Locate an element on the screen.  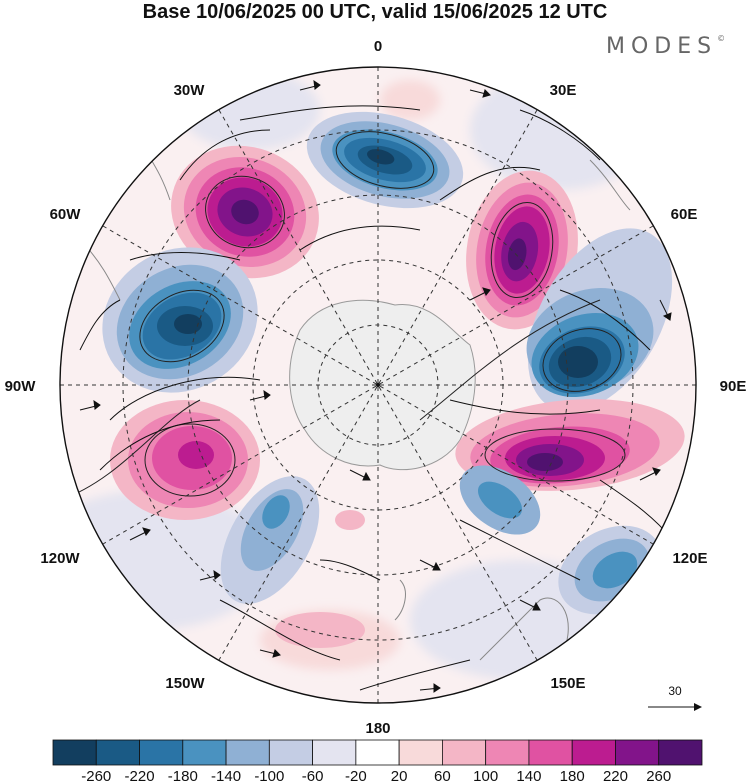
colorbar-tick-label: 20 is located at coordinates (399, 775).